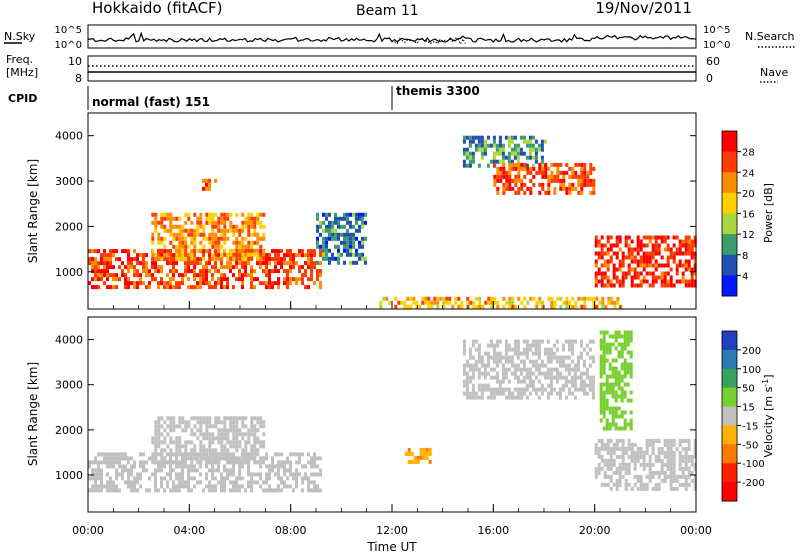  I want to click on x-tick-label: 00:00, so click(696, 530).